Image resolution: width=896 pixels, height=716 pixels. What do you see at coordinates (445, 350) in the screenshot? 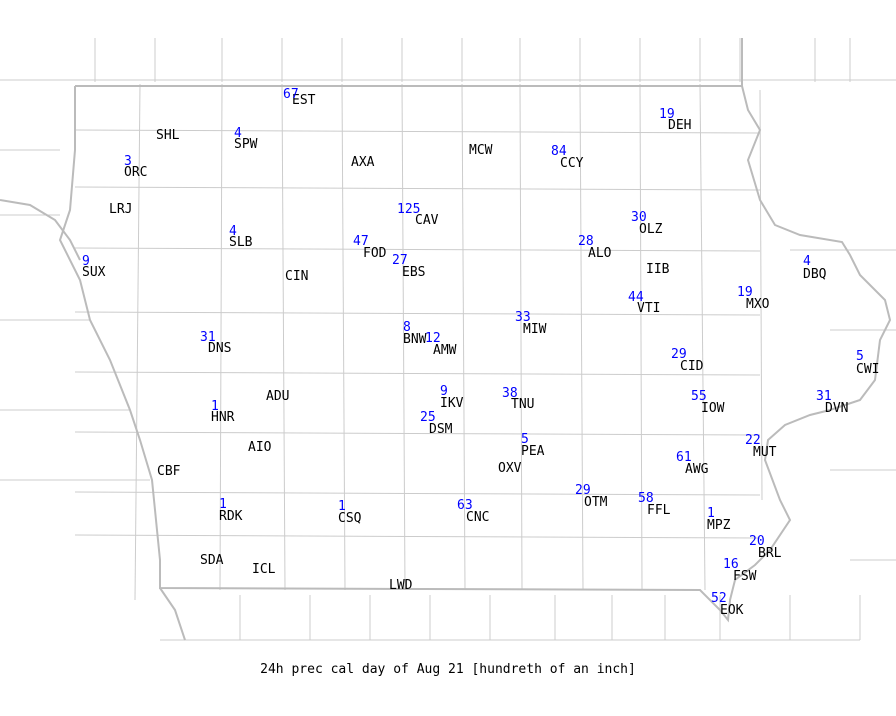
I see `station-label-amw: AMW` at bounding box center [445, 350].